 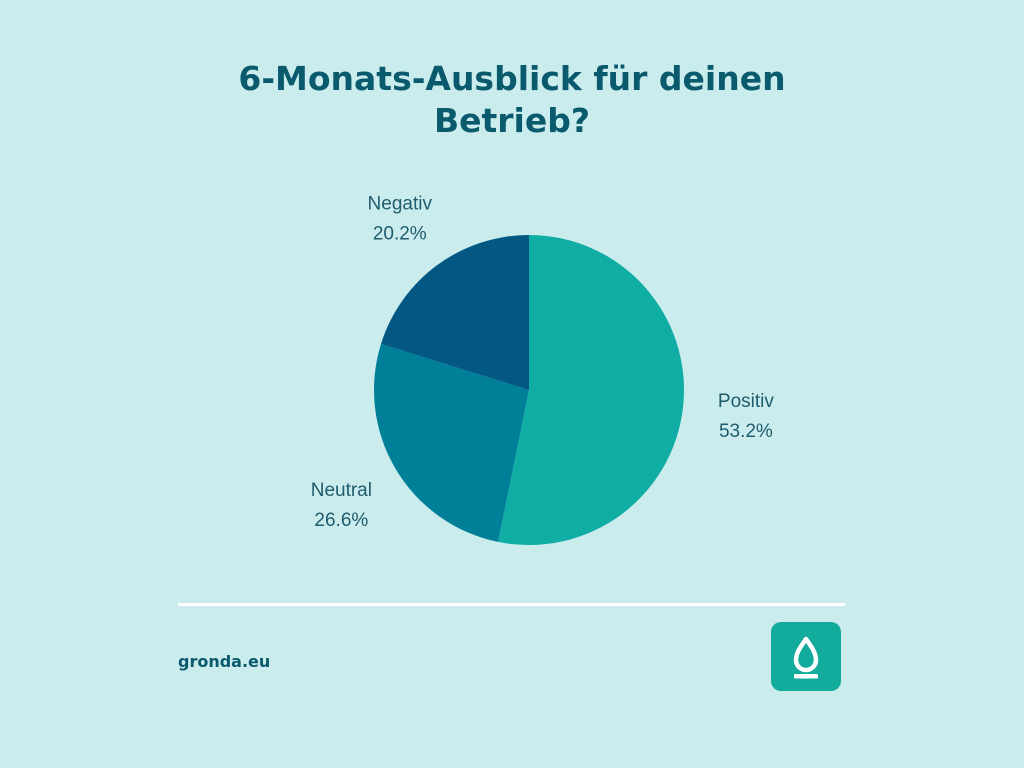 I want to click on gronda-logo, so click(x=806, y=656).